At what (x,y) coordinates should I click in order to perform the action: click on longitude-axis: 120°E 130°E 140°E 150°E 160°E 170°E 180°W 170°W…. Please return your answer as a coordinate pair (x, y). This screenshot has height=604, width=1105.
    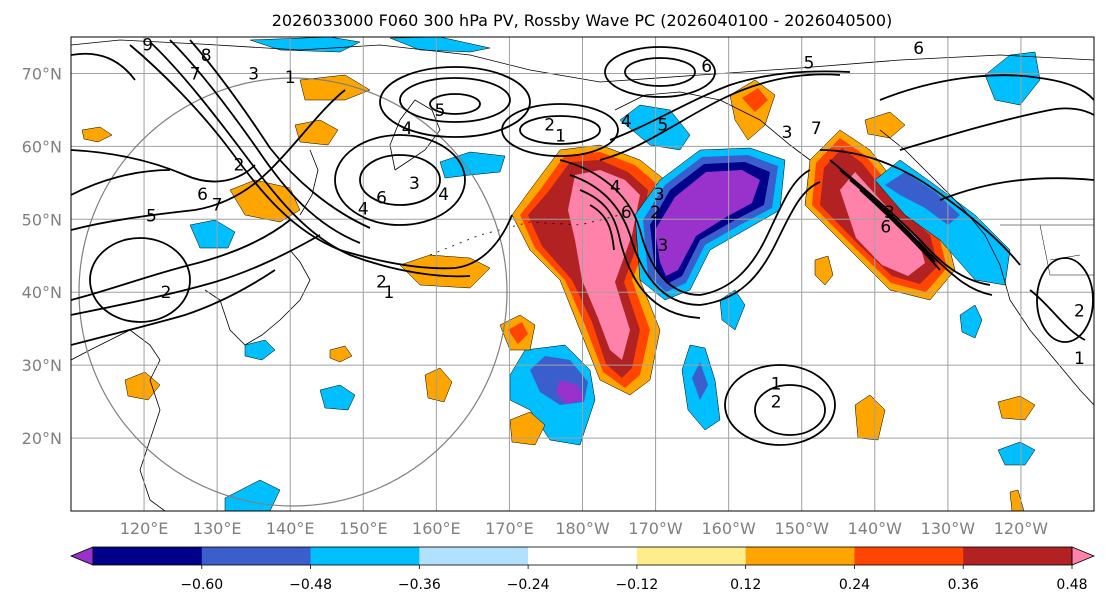
    Looking at the image, I should click on (584, 528).